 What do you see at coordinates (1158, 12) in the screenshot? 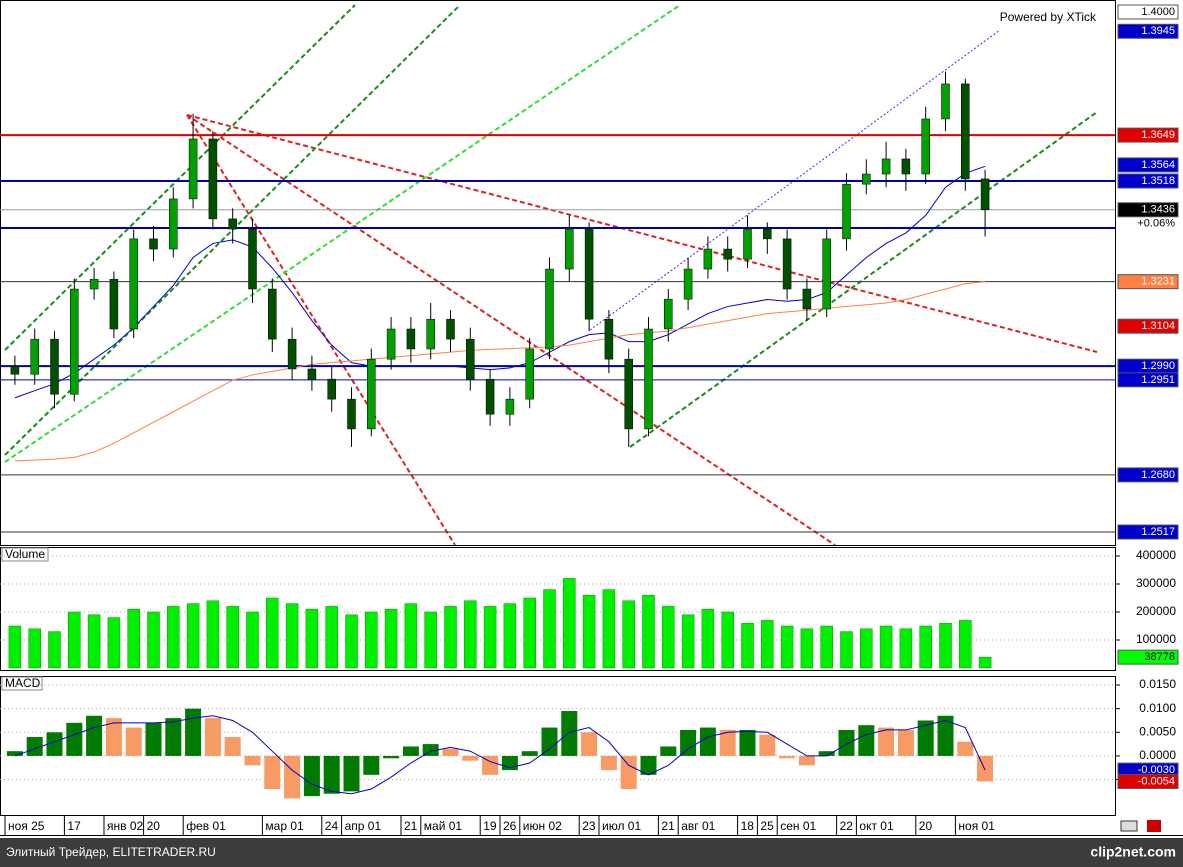
I see `value-tag-label: 1.4000` at bounding box center [1158, 12].